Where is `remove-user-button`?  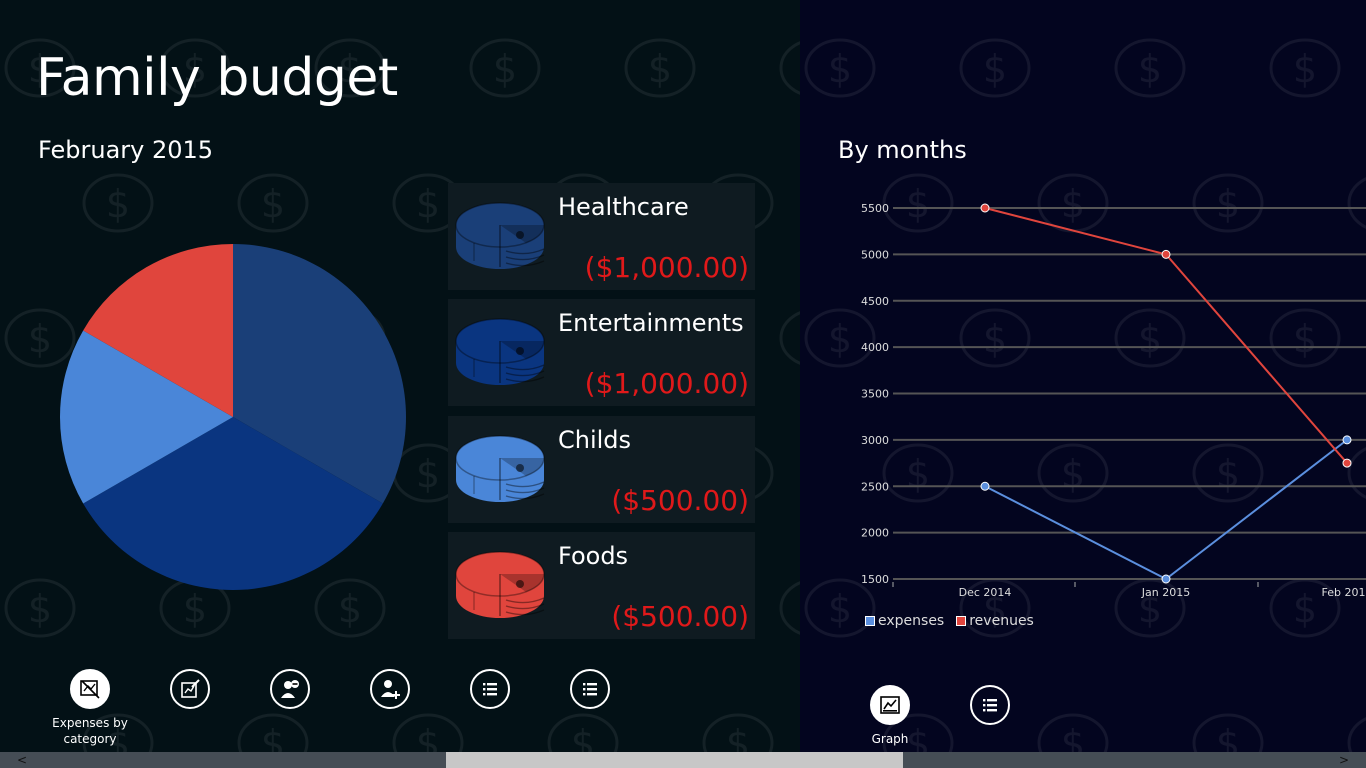
remove-user-button is located at coordinates (290, 689).